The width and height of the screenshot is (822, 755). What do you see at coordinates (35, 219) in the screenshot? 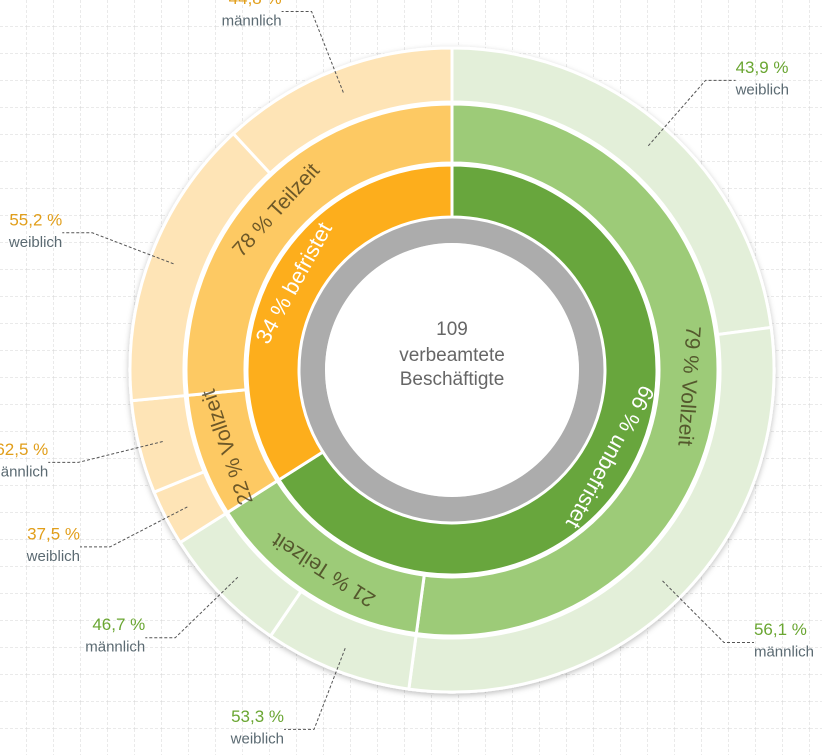
I see `value-label: 55,2 %` at bounding box center [35, 219].